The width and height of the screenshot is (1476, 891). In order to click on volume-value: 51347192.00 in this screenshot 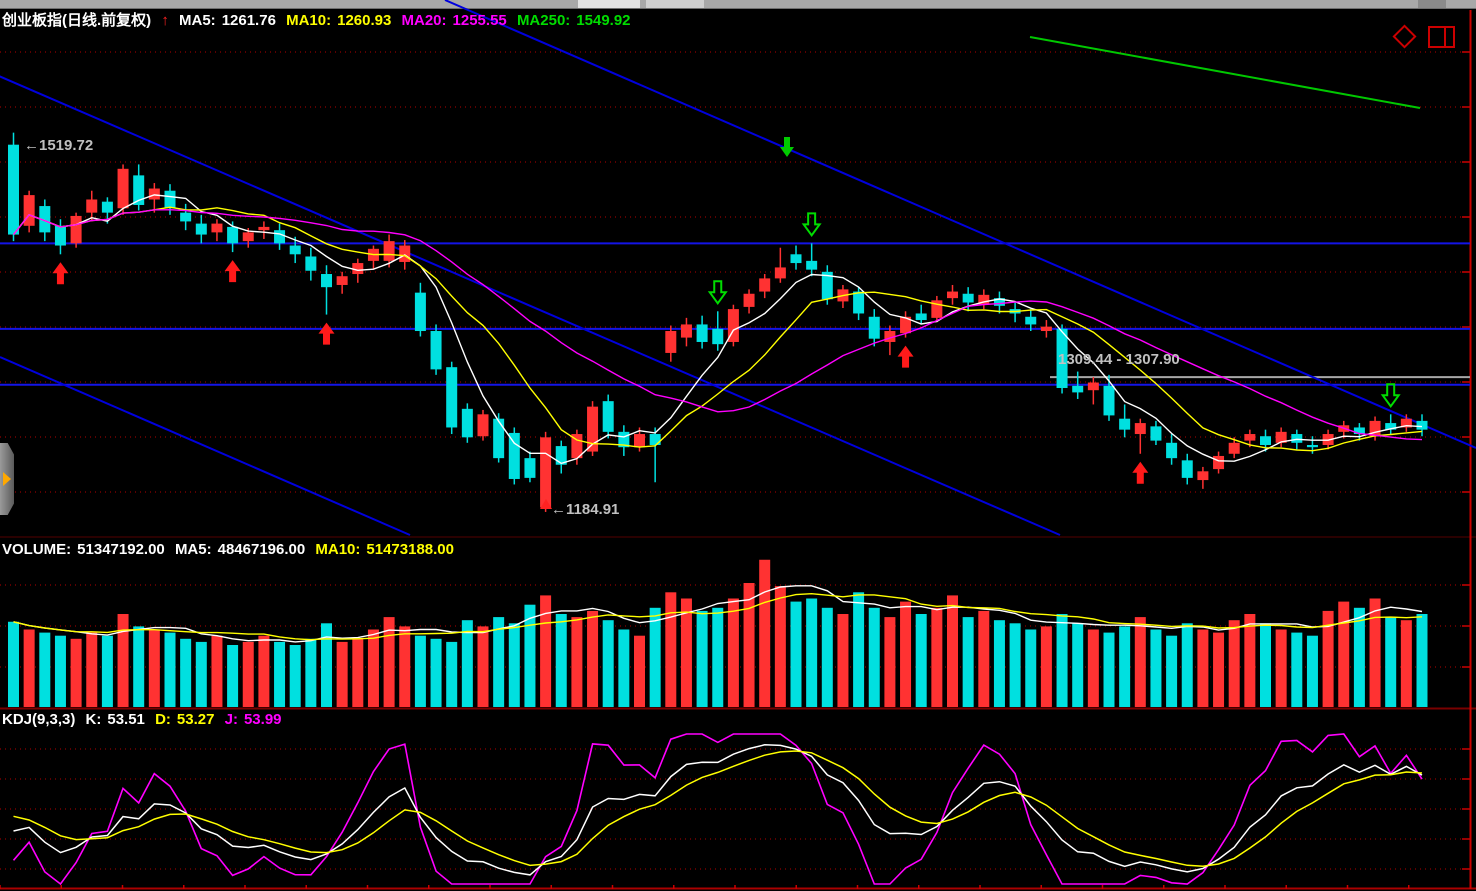, I will do `click(121, 549)`.